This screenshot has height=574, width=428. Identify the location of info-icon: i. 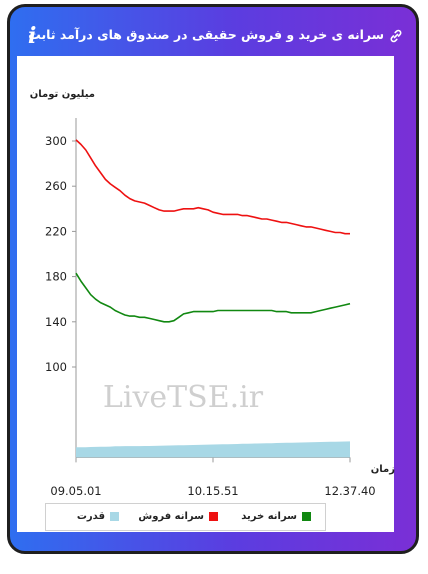
(32, 36).